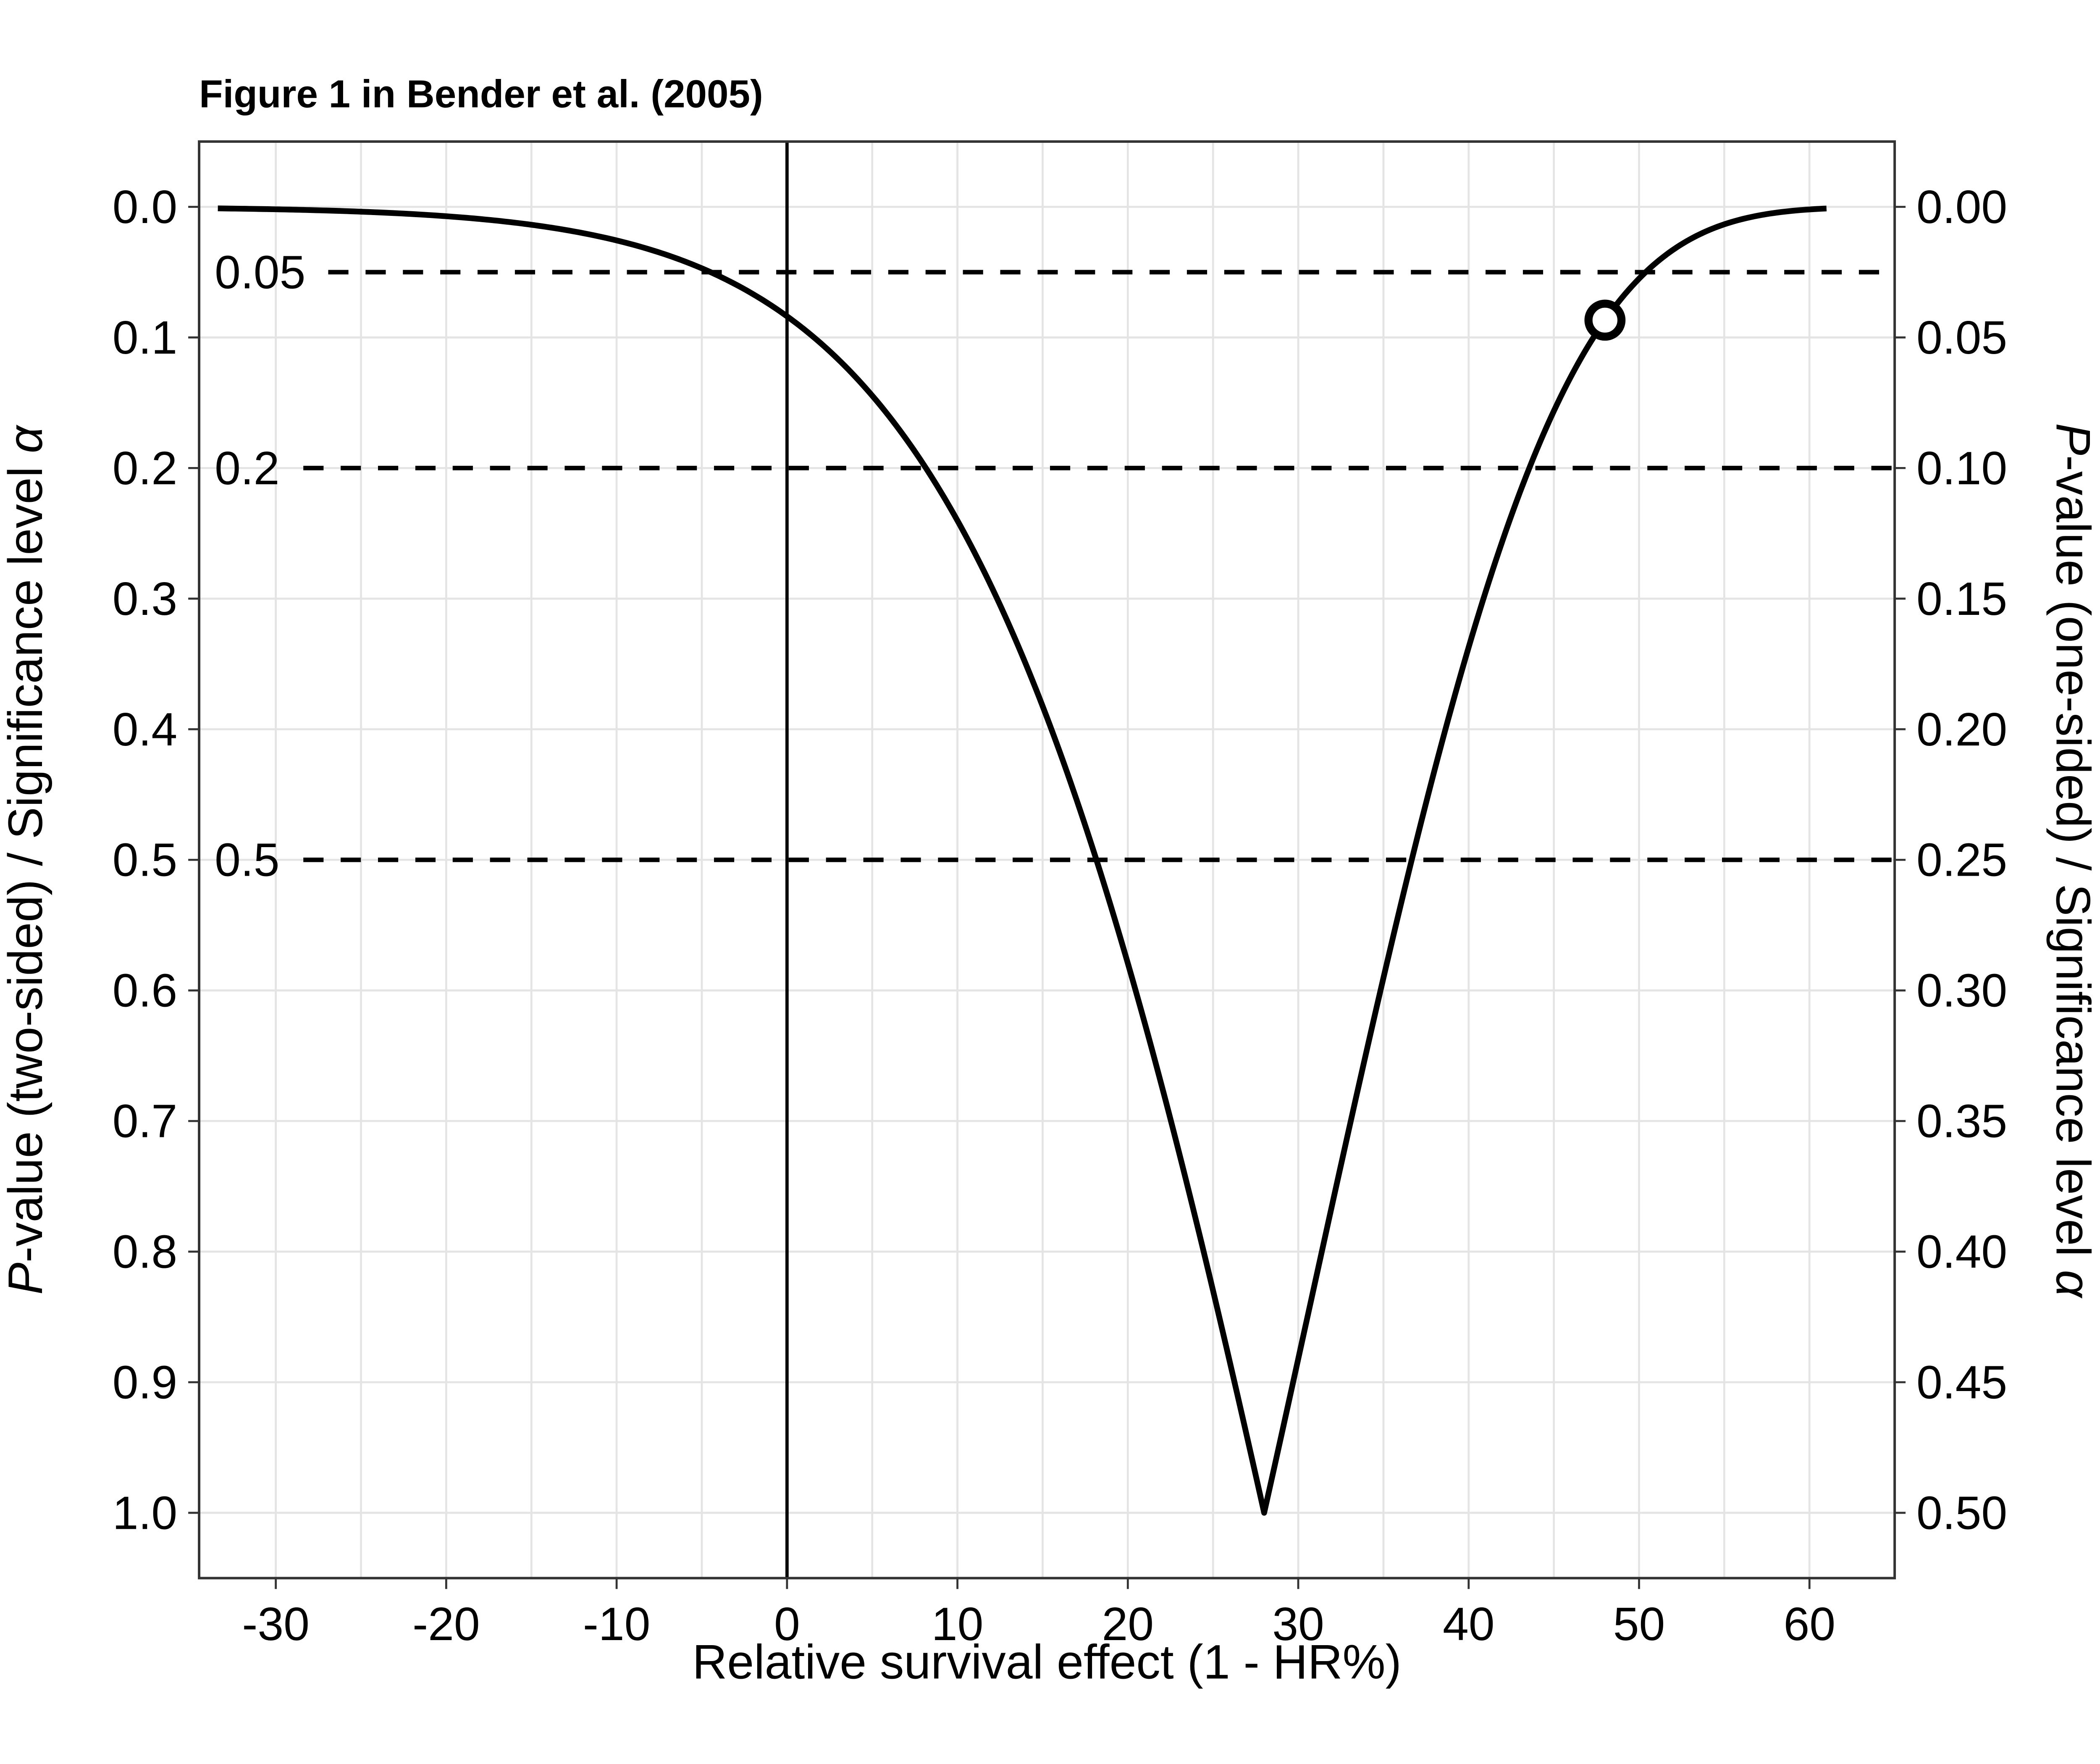 The width and height of the screenshot is (2100, 1764). Describe the element at coordinates (260, 272) in the screenshot. I see `reference-line-label: 0.05` at that location.